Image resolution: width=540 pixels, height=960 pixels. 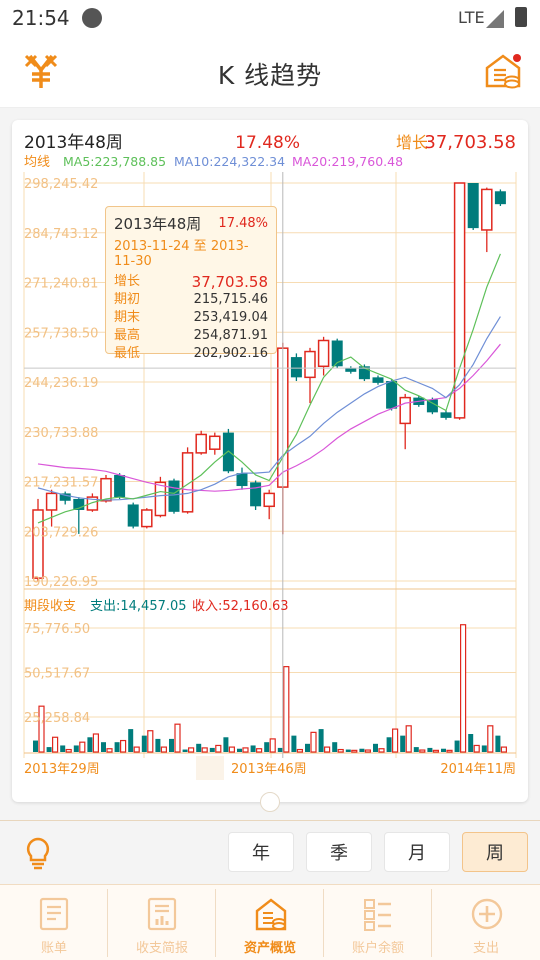 I want to click on ma20-legend: MA20:219,760.48, so click(x=347, y=161).